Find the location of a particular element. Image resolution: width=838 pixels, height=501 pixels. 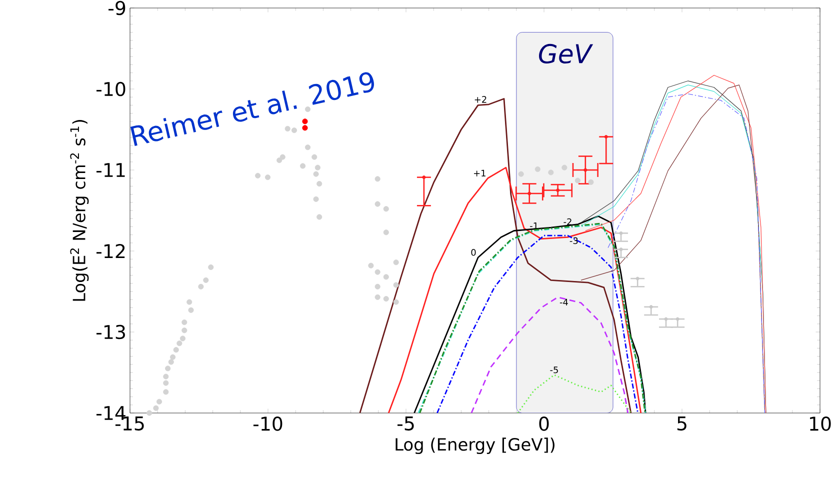

series-label: -5 is located at coordinates (554, 370).